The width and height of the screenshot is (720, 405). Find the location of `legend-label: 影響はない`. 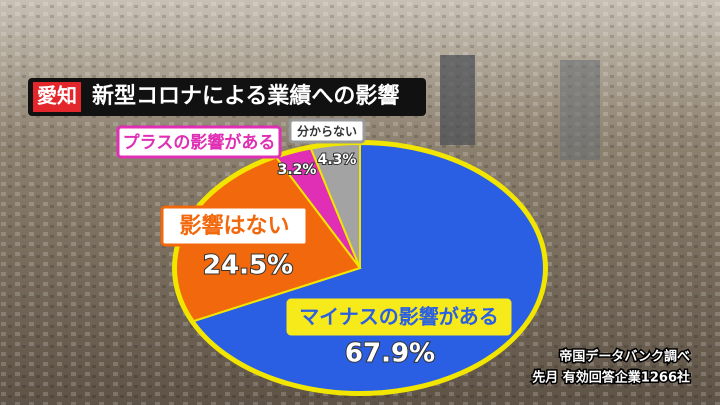

legend-label: 影響はない is located at coordinates (234, 226).